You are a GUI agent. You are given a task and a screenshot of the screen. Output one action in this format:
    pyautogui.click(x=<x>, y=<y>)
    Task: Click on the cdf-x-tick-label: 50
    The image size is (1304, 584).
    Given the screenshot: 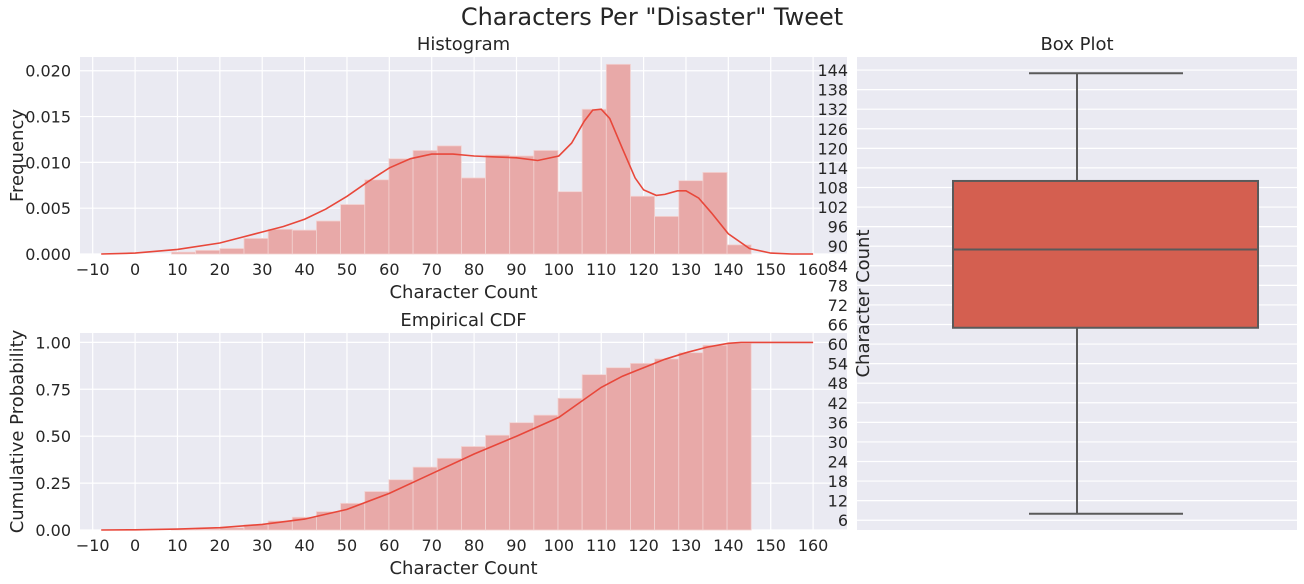 What is the action you would take?
    pyautogui.click(x=347, y=545)
    